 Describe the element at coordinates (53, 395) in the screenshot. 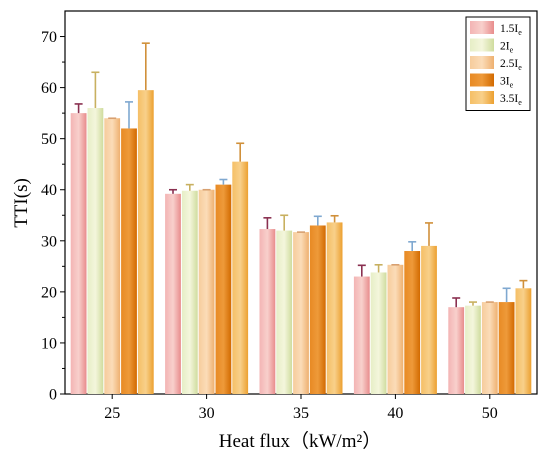

I see `y-tick-label-0: 0` at that location.